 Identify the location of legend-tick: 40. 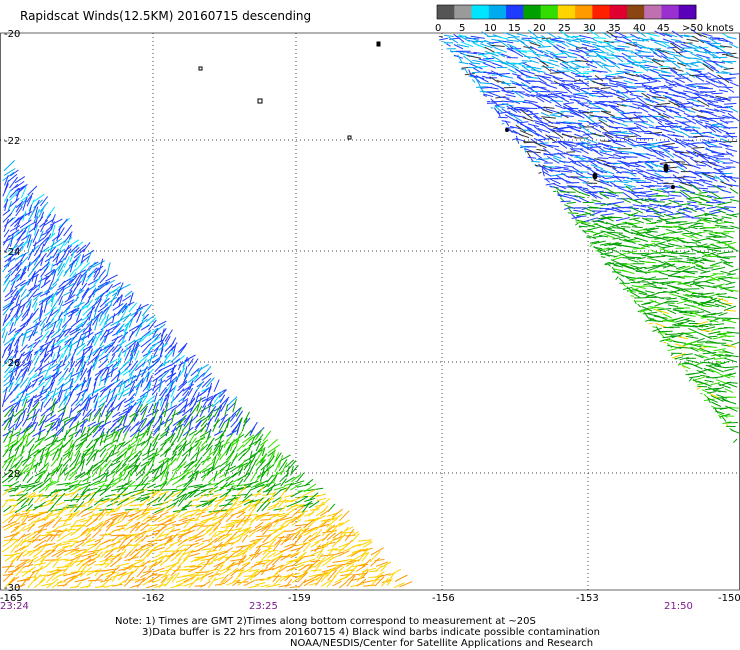
(639, 28).